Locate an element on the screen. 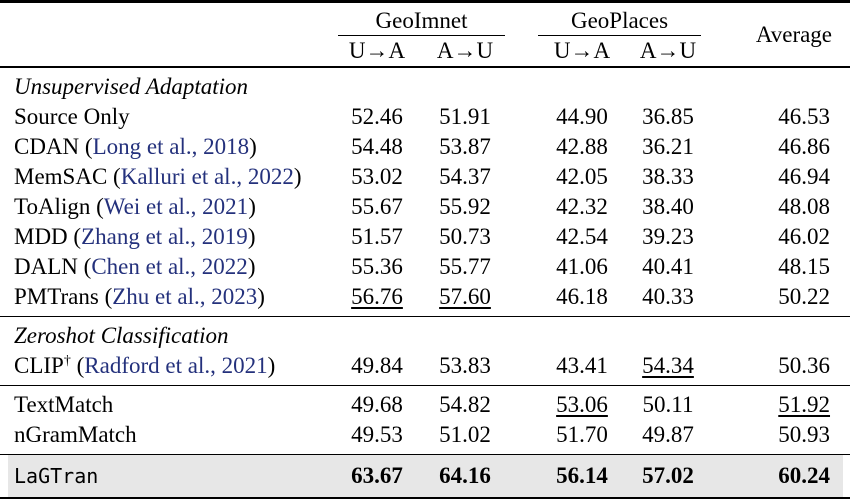 The height and width of the screenshot is (499, 850). table-section: LaGTran 63.67 64.16 56.14 57.02 60.24 is located at coordinates (425, 476).